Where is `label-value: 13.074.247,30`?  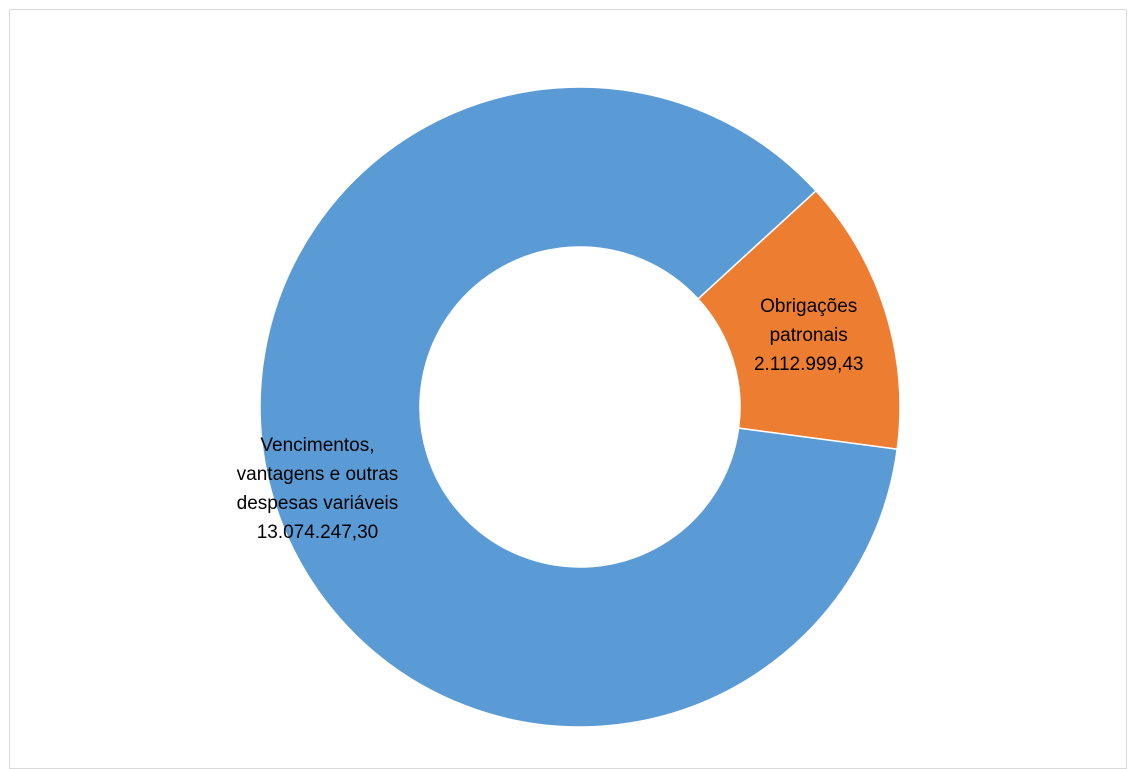
label-value: 13.074.247,30 is located at coordinates (317, 533).